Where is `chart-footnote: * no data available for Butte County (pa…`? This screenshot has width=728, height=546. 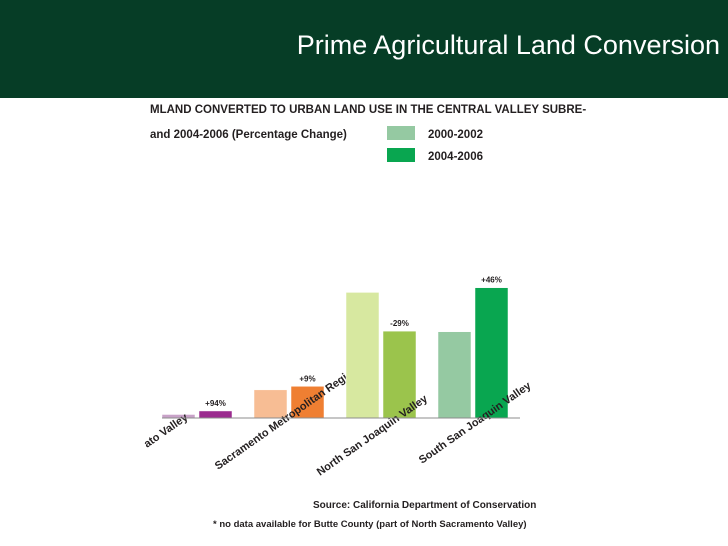
chart-footnote: * no data available for Butte County (pa… is located at coordinates (370, 524).